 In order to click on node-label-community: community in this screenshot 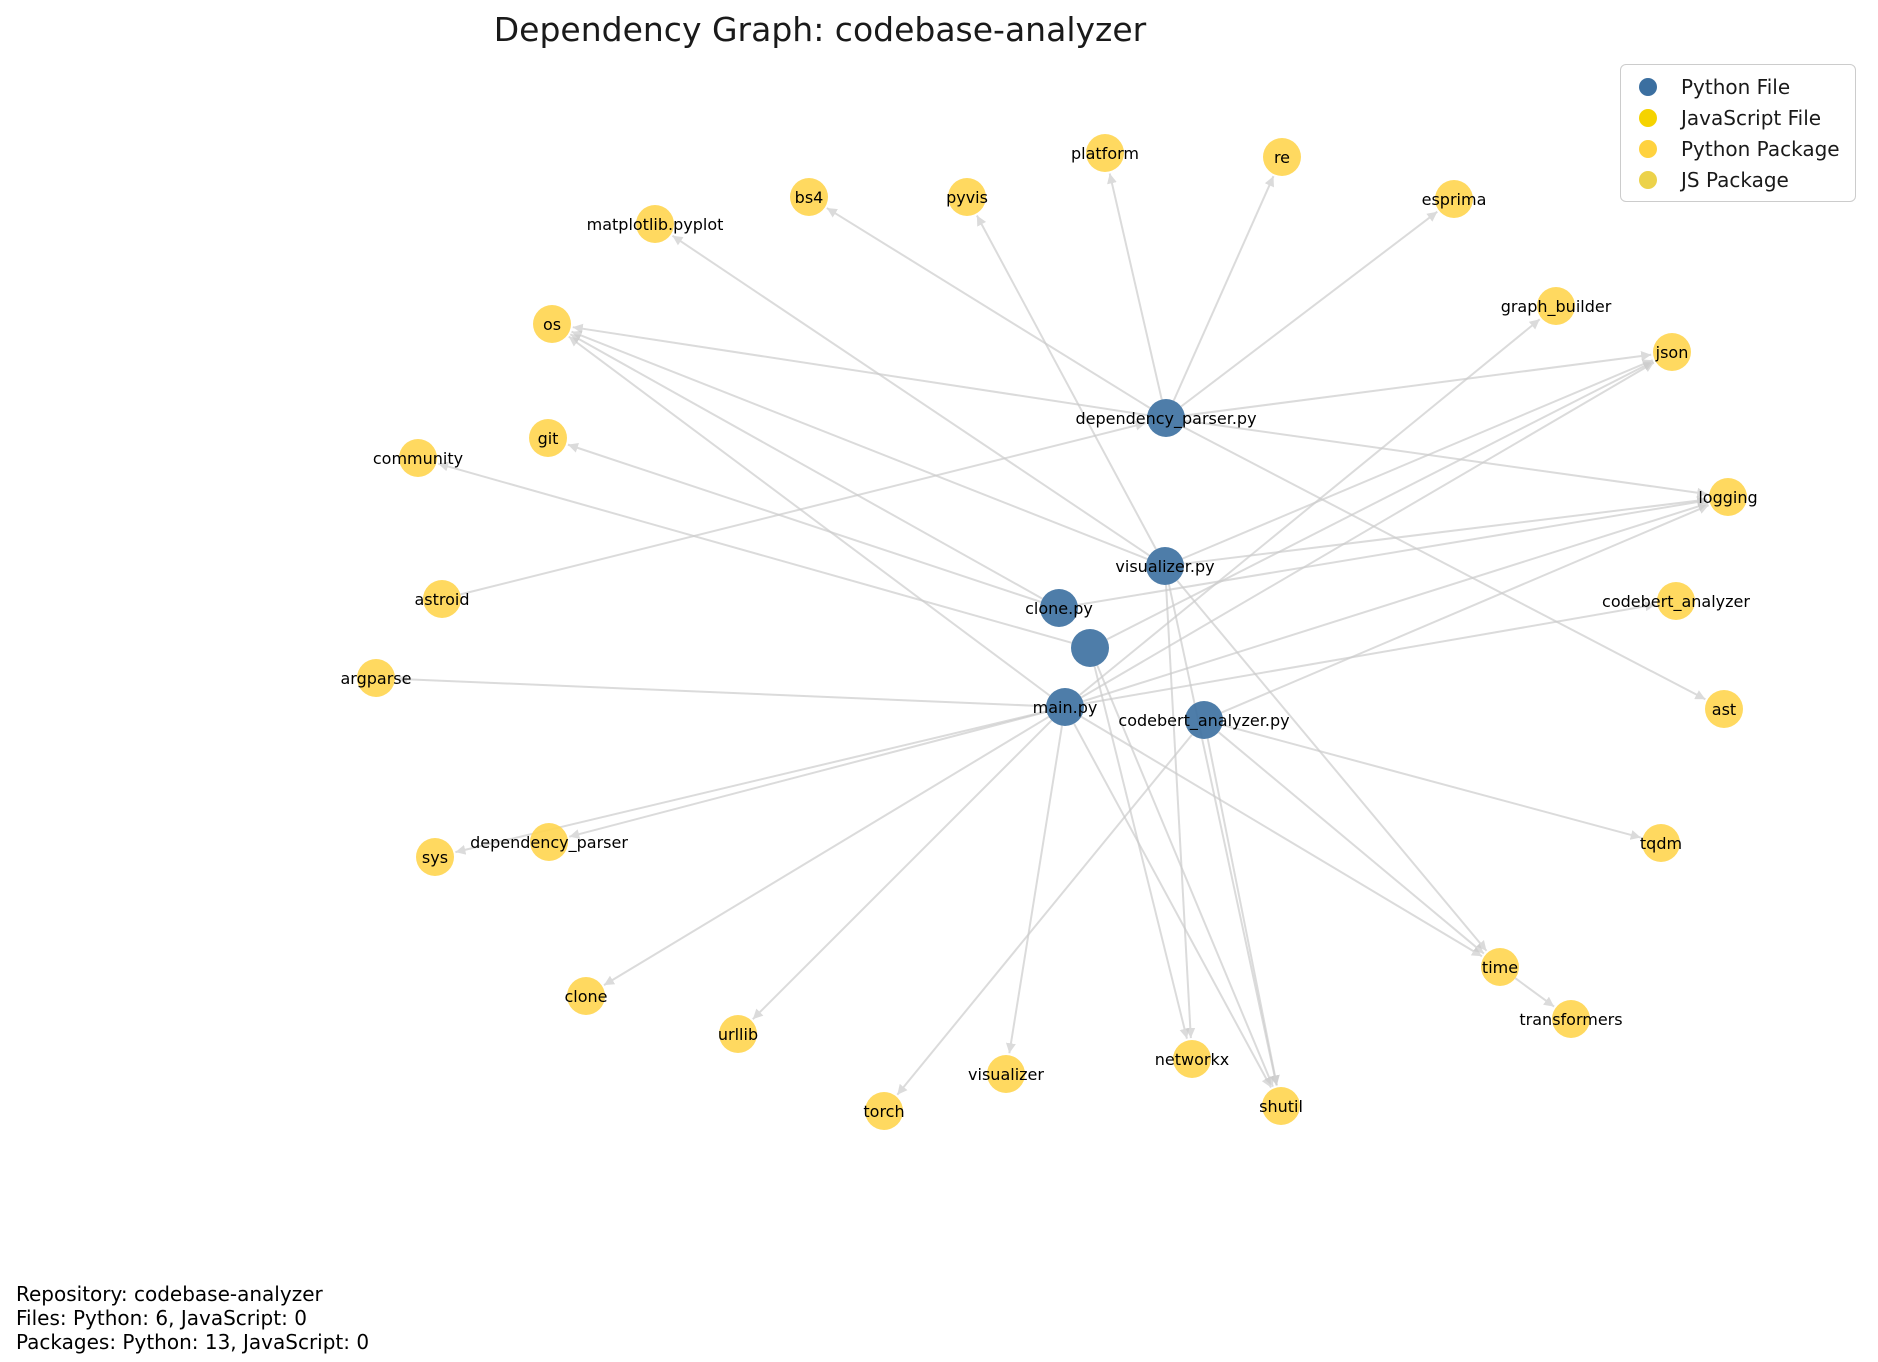, I will do `click(418, 458)`.